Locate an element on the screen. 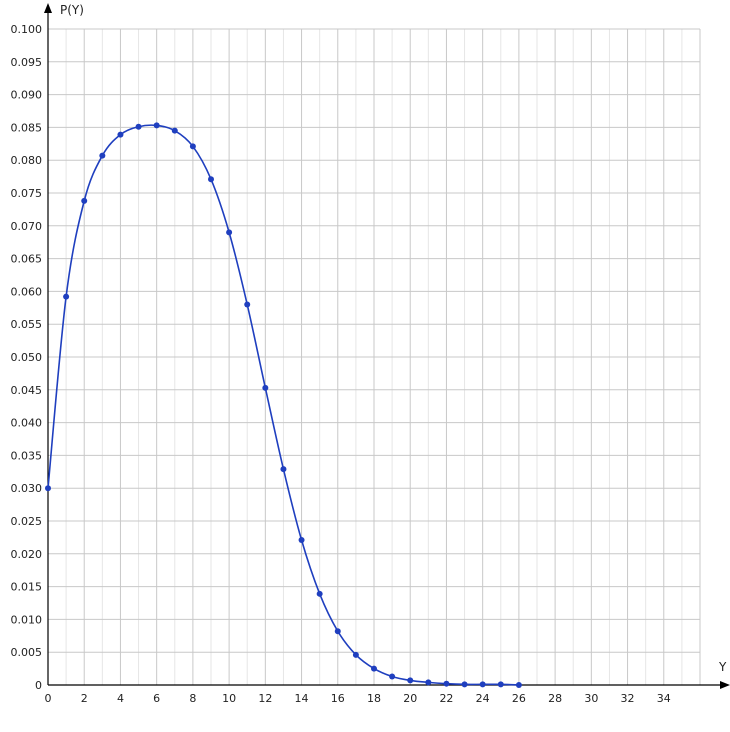 This screenshot has width=730, height=732. x-tick-label: 24 is located at coordinates (483, 698).